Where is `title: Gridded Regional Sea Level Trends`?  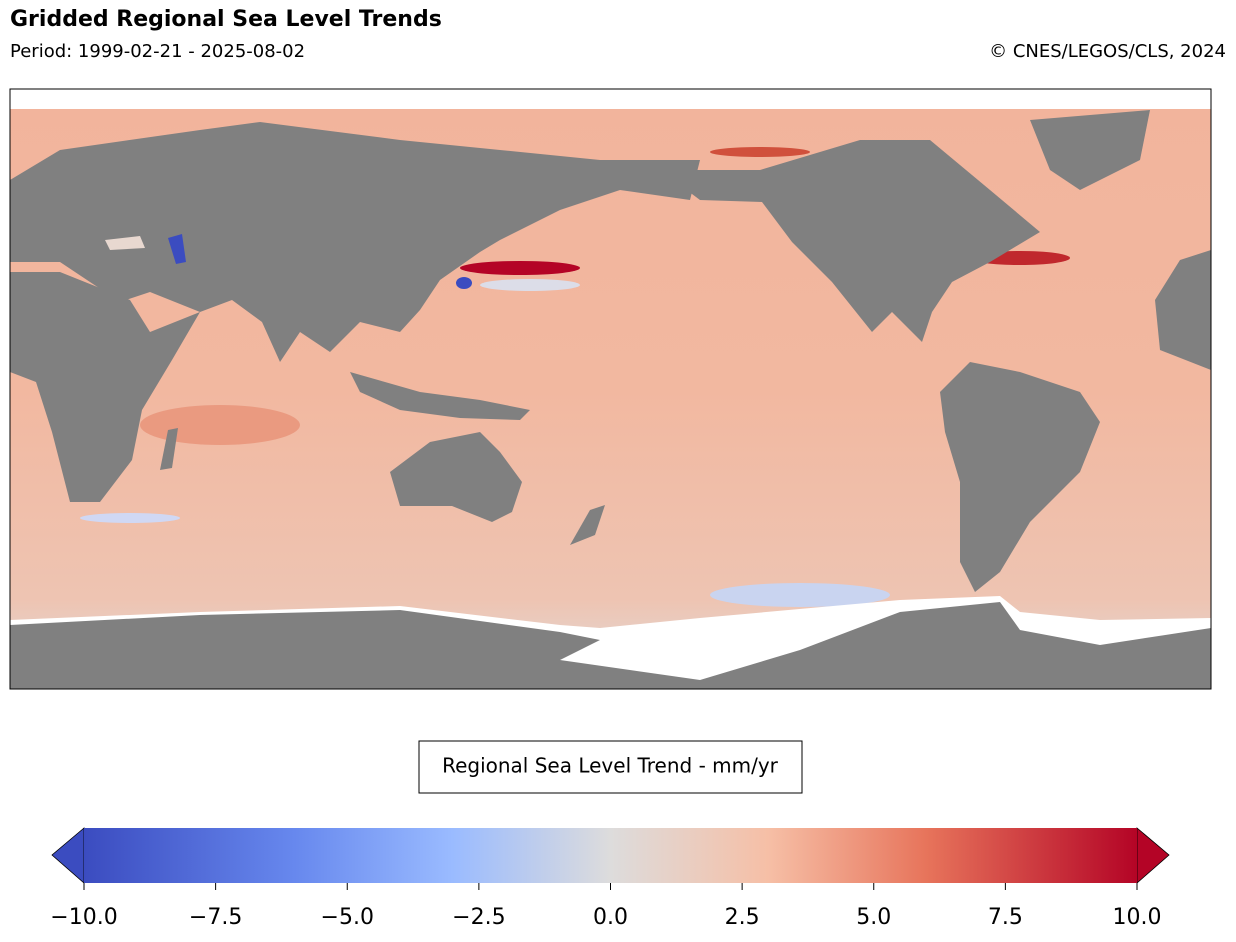 title: Gridded Regional Sea Level Trends is located at coordinates (226, 19).